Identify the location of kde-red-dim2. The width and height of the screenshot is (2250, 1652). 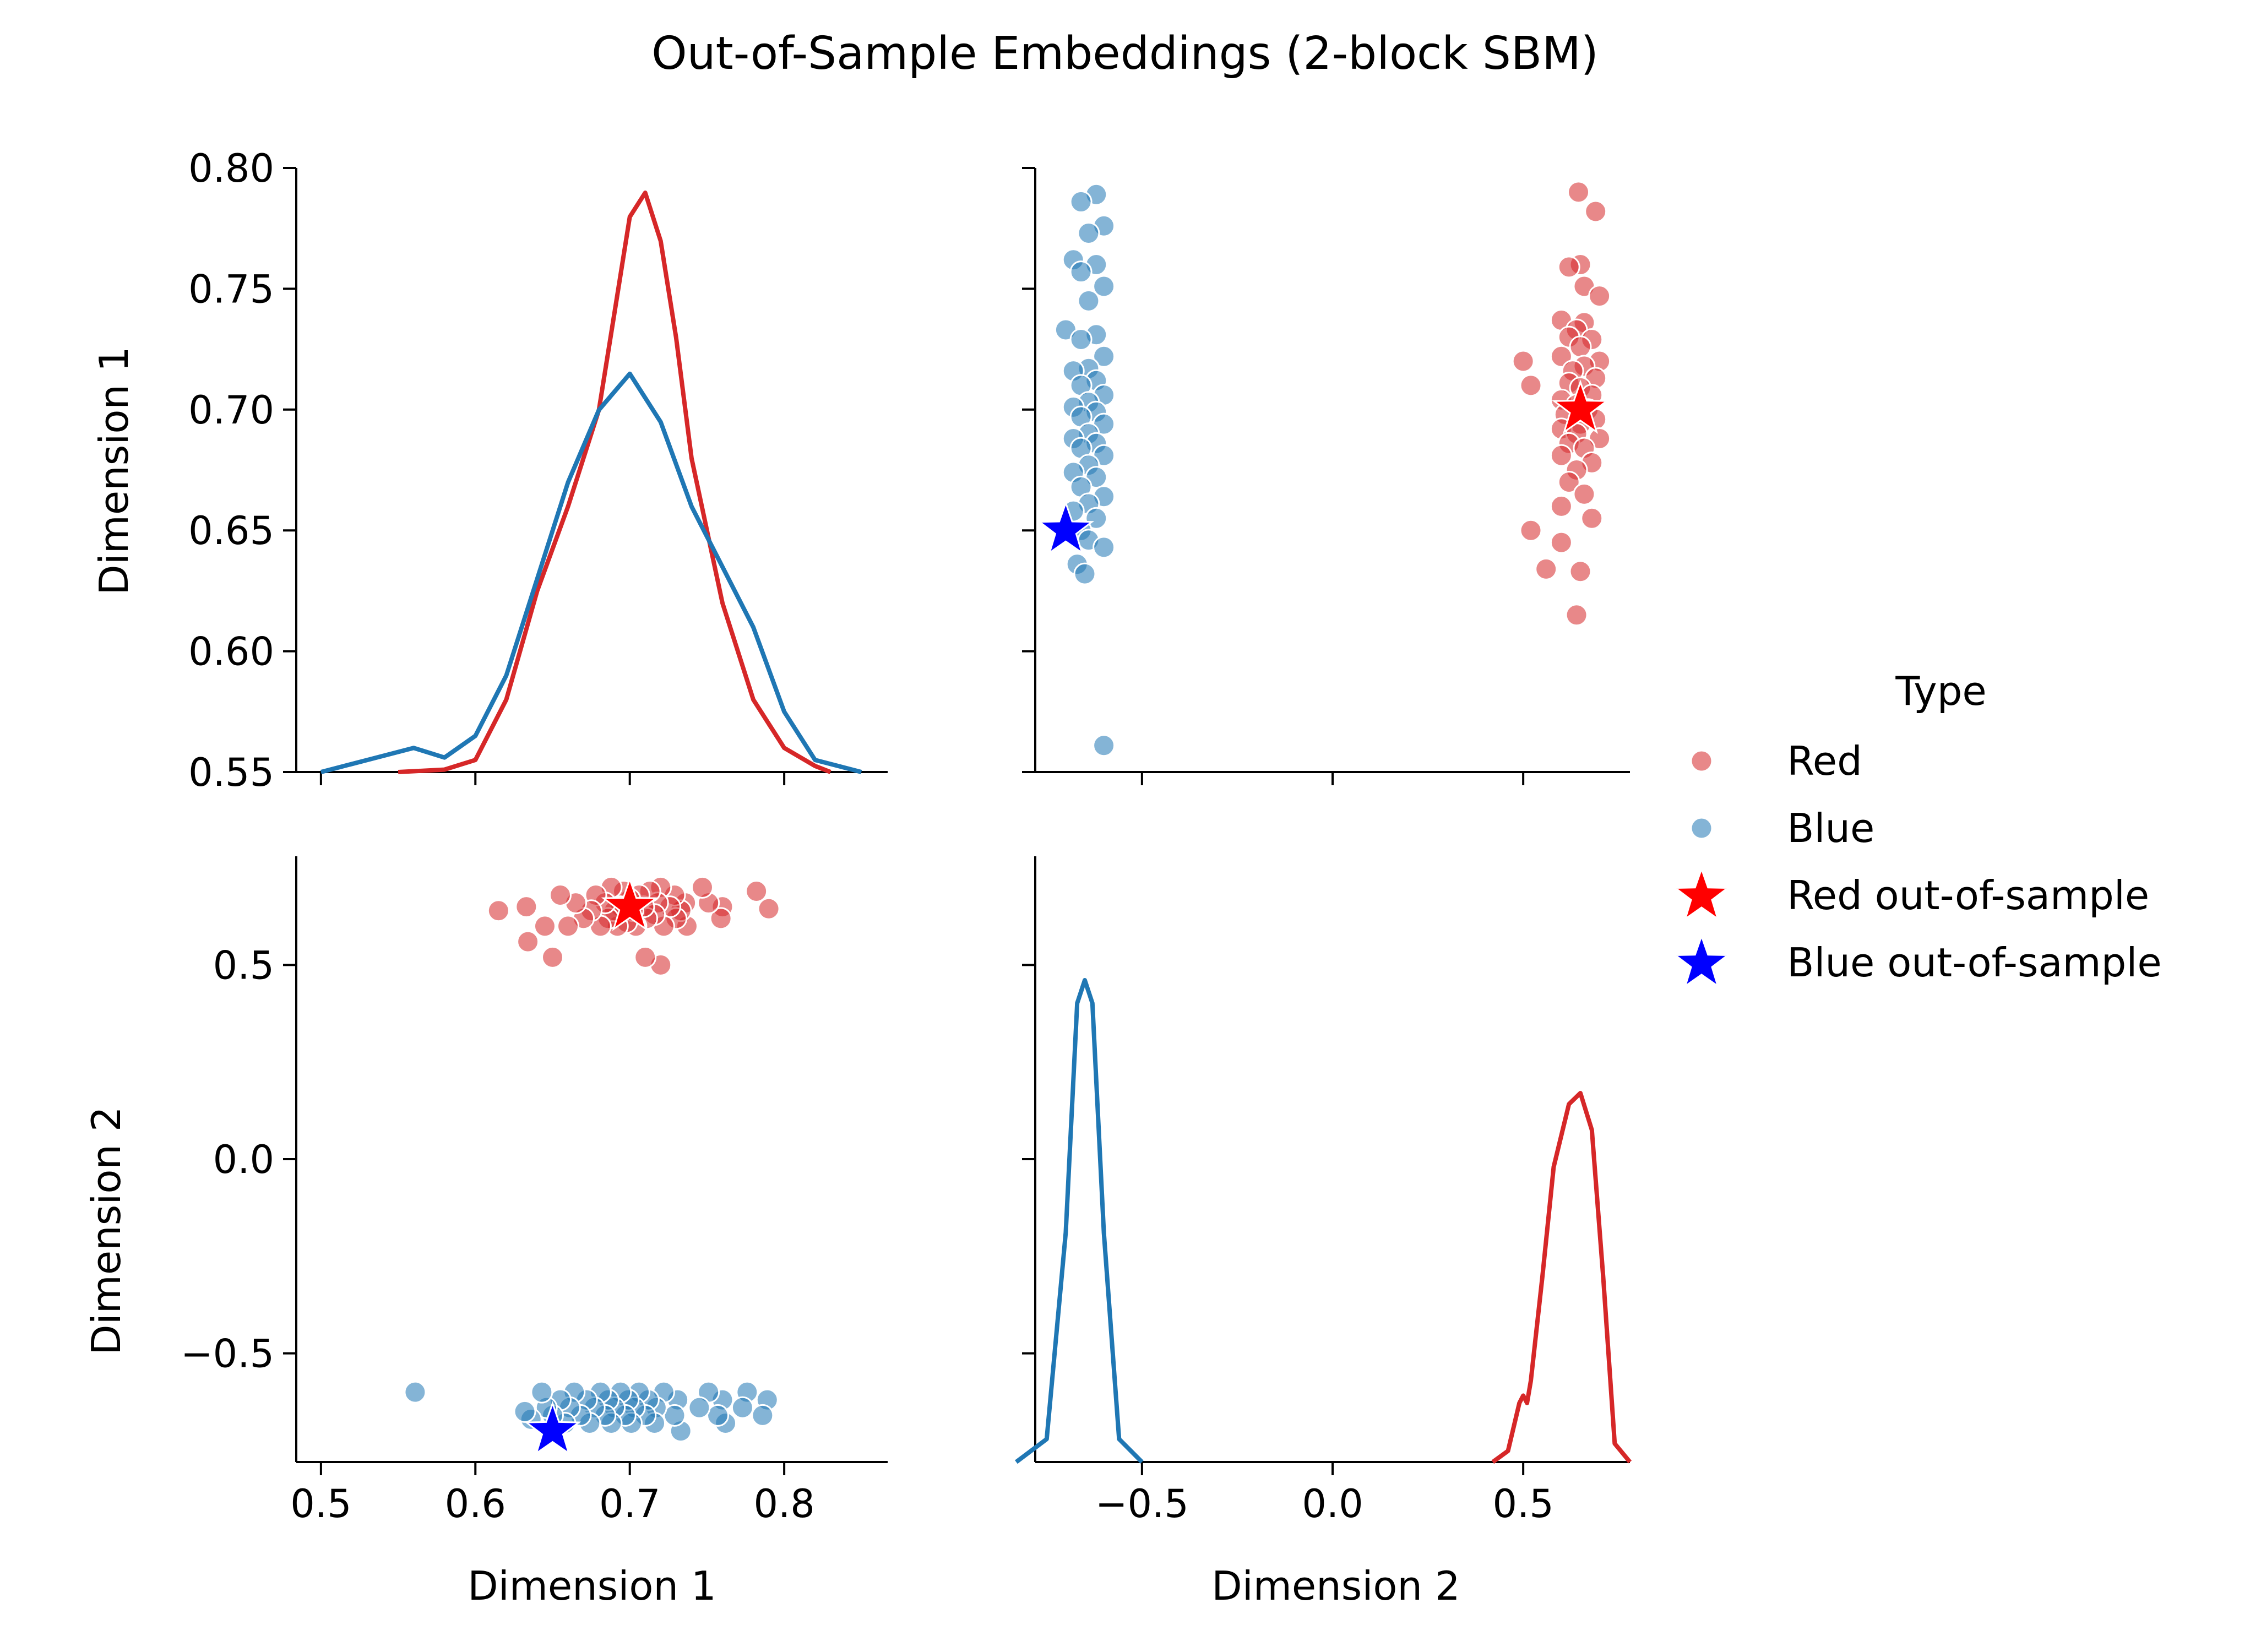
(1561, 1277).